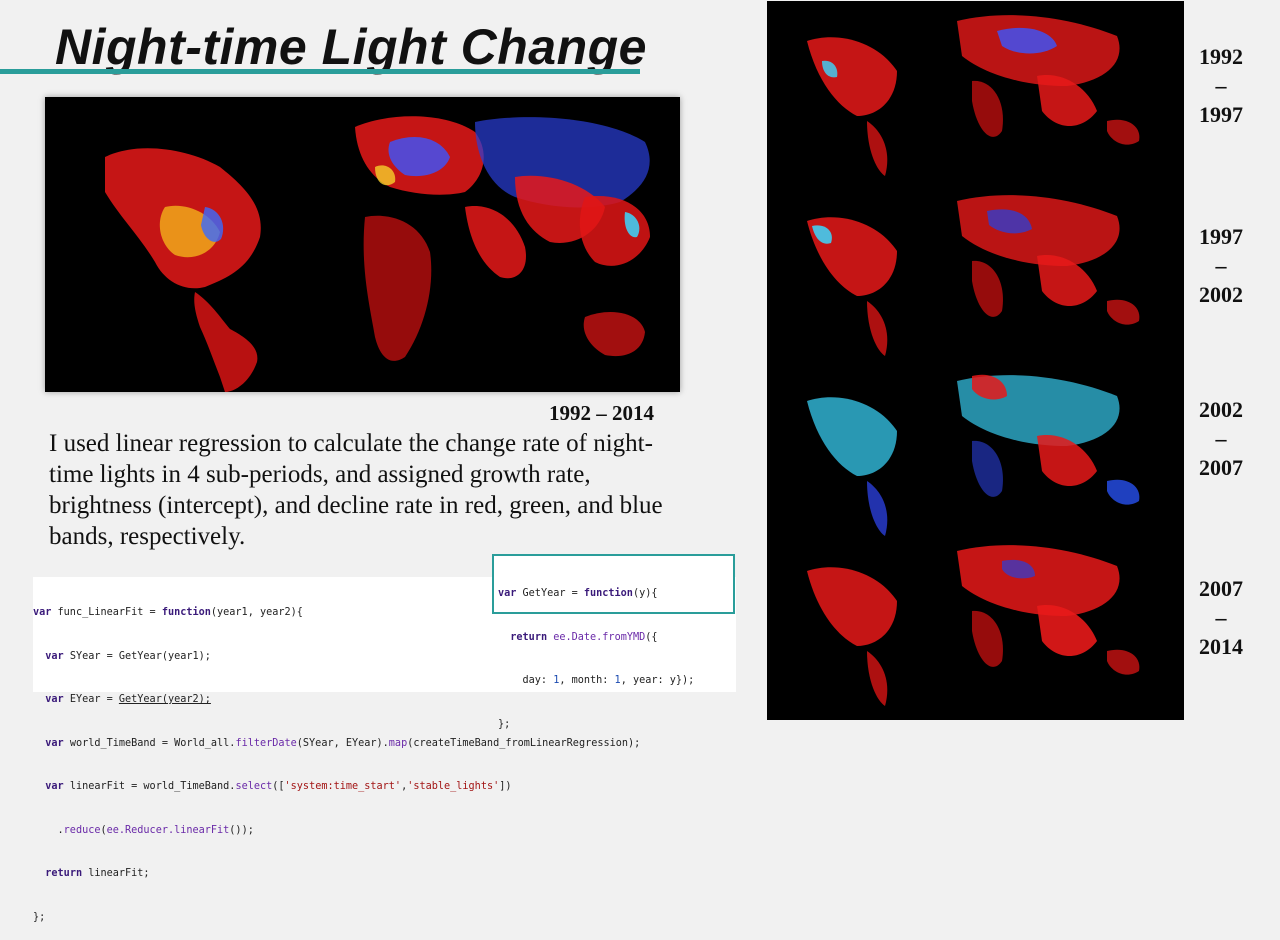 This screenshot has height=940, width=1280. Describe the element at coordinates (1221, 236) in the screenshot. I see `period-start: 1997` at that location.